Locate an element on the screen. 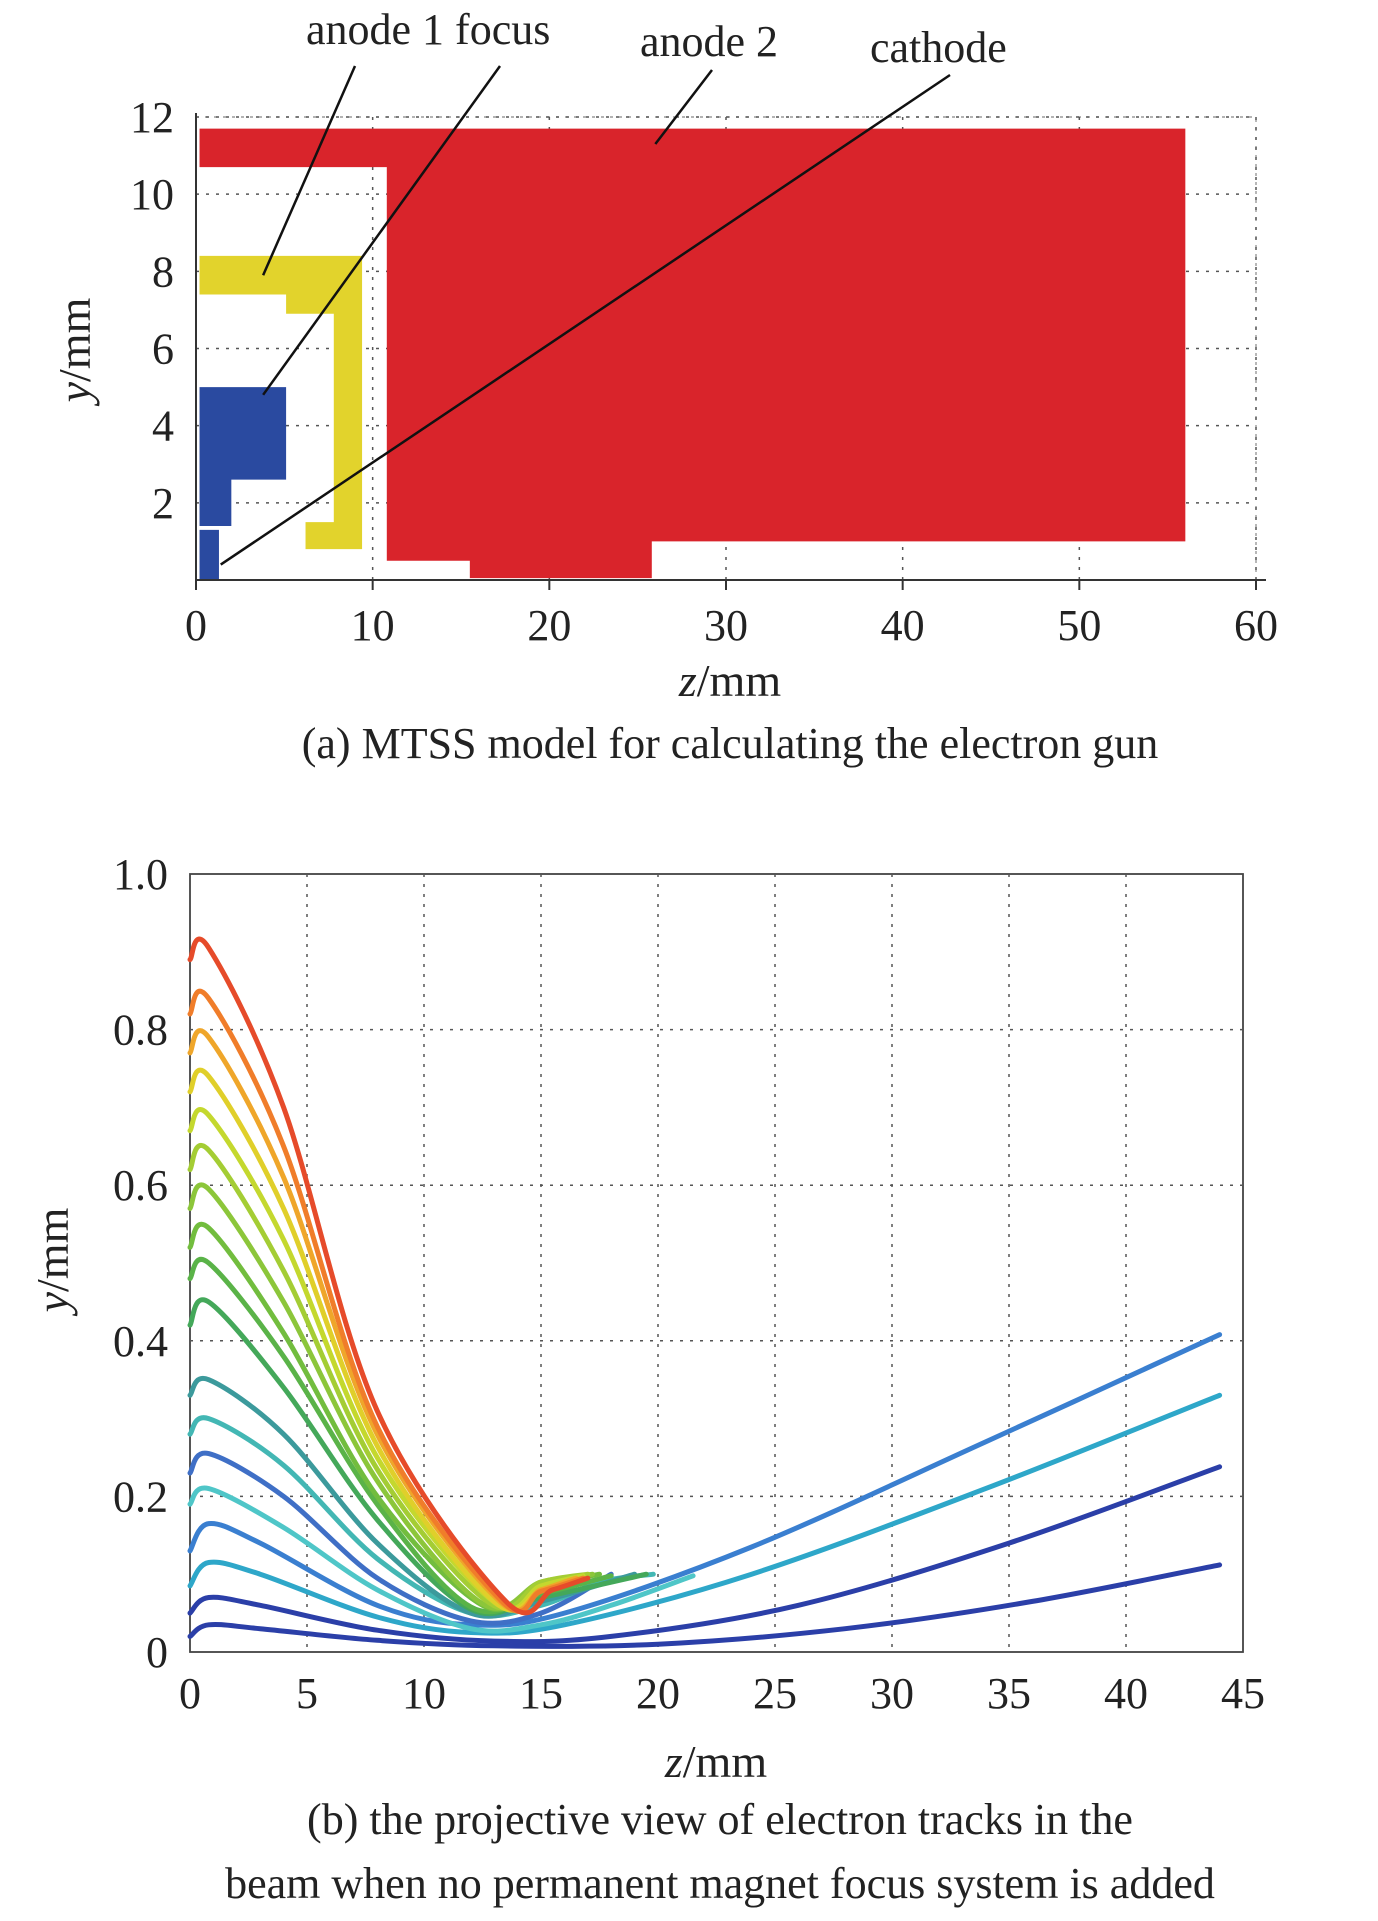 The image size is (1378, 1921). annotation-anode-1-focus: anode 1 focus is located at coordinates (428, 29).